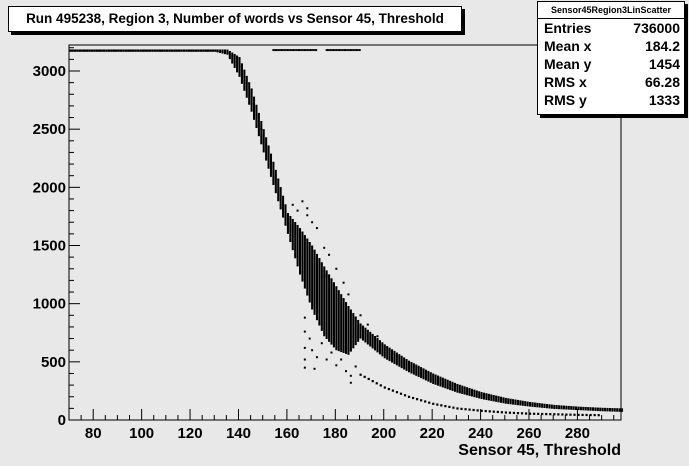  What do you see at coordinates (577, 433) in the screenshot?
I see `x-tick-label: 280` at bounding box center [577, 433].